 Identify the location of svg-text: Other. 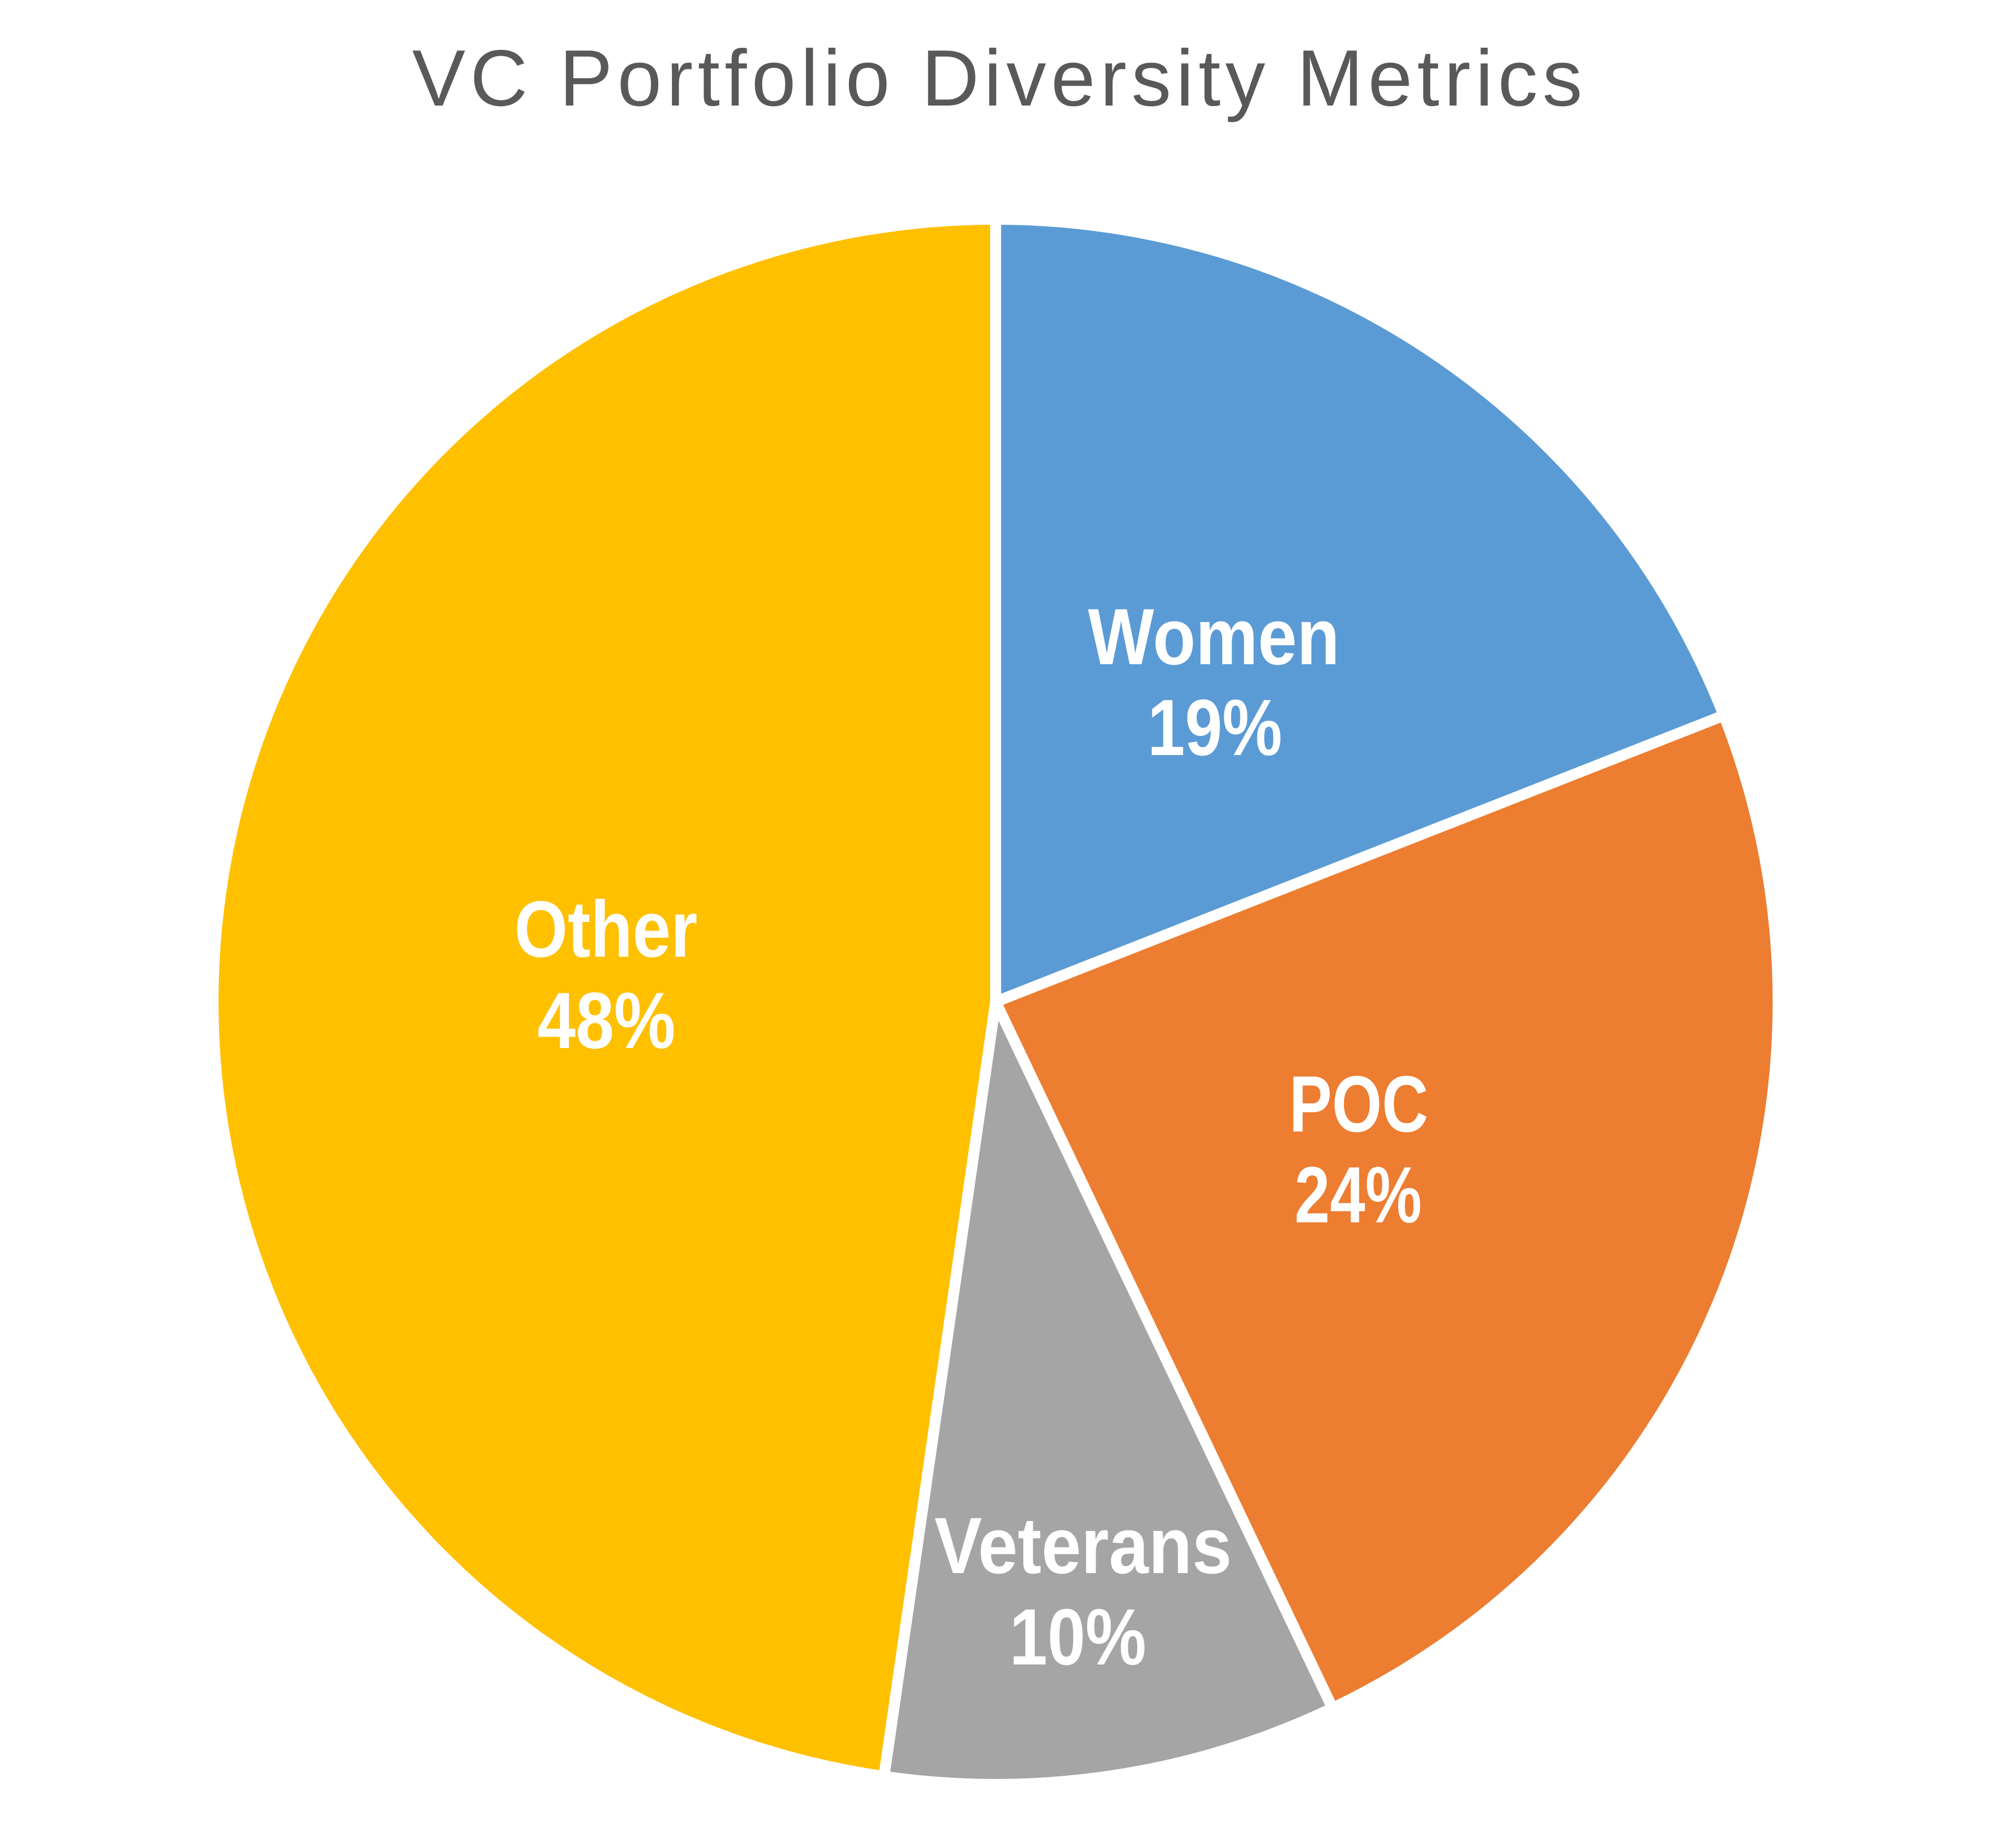
(606, 929).